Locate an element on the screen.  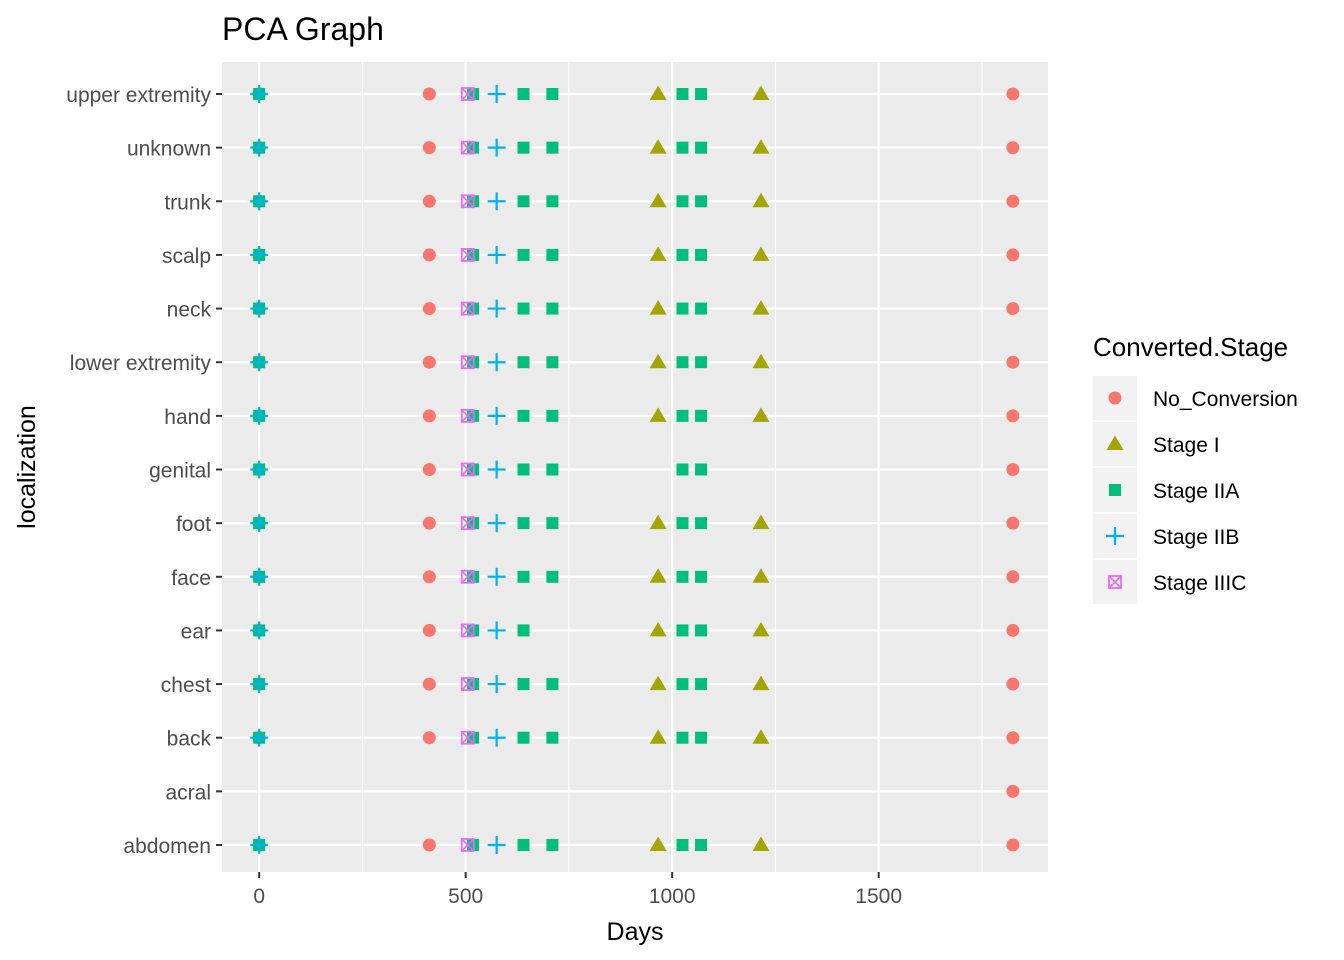
x-tick-label-500: 500 is located at coordinates (465, 896).